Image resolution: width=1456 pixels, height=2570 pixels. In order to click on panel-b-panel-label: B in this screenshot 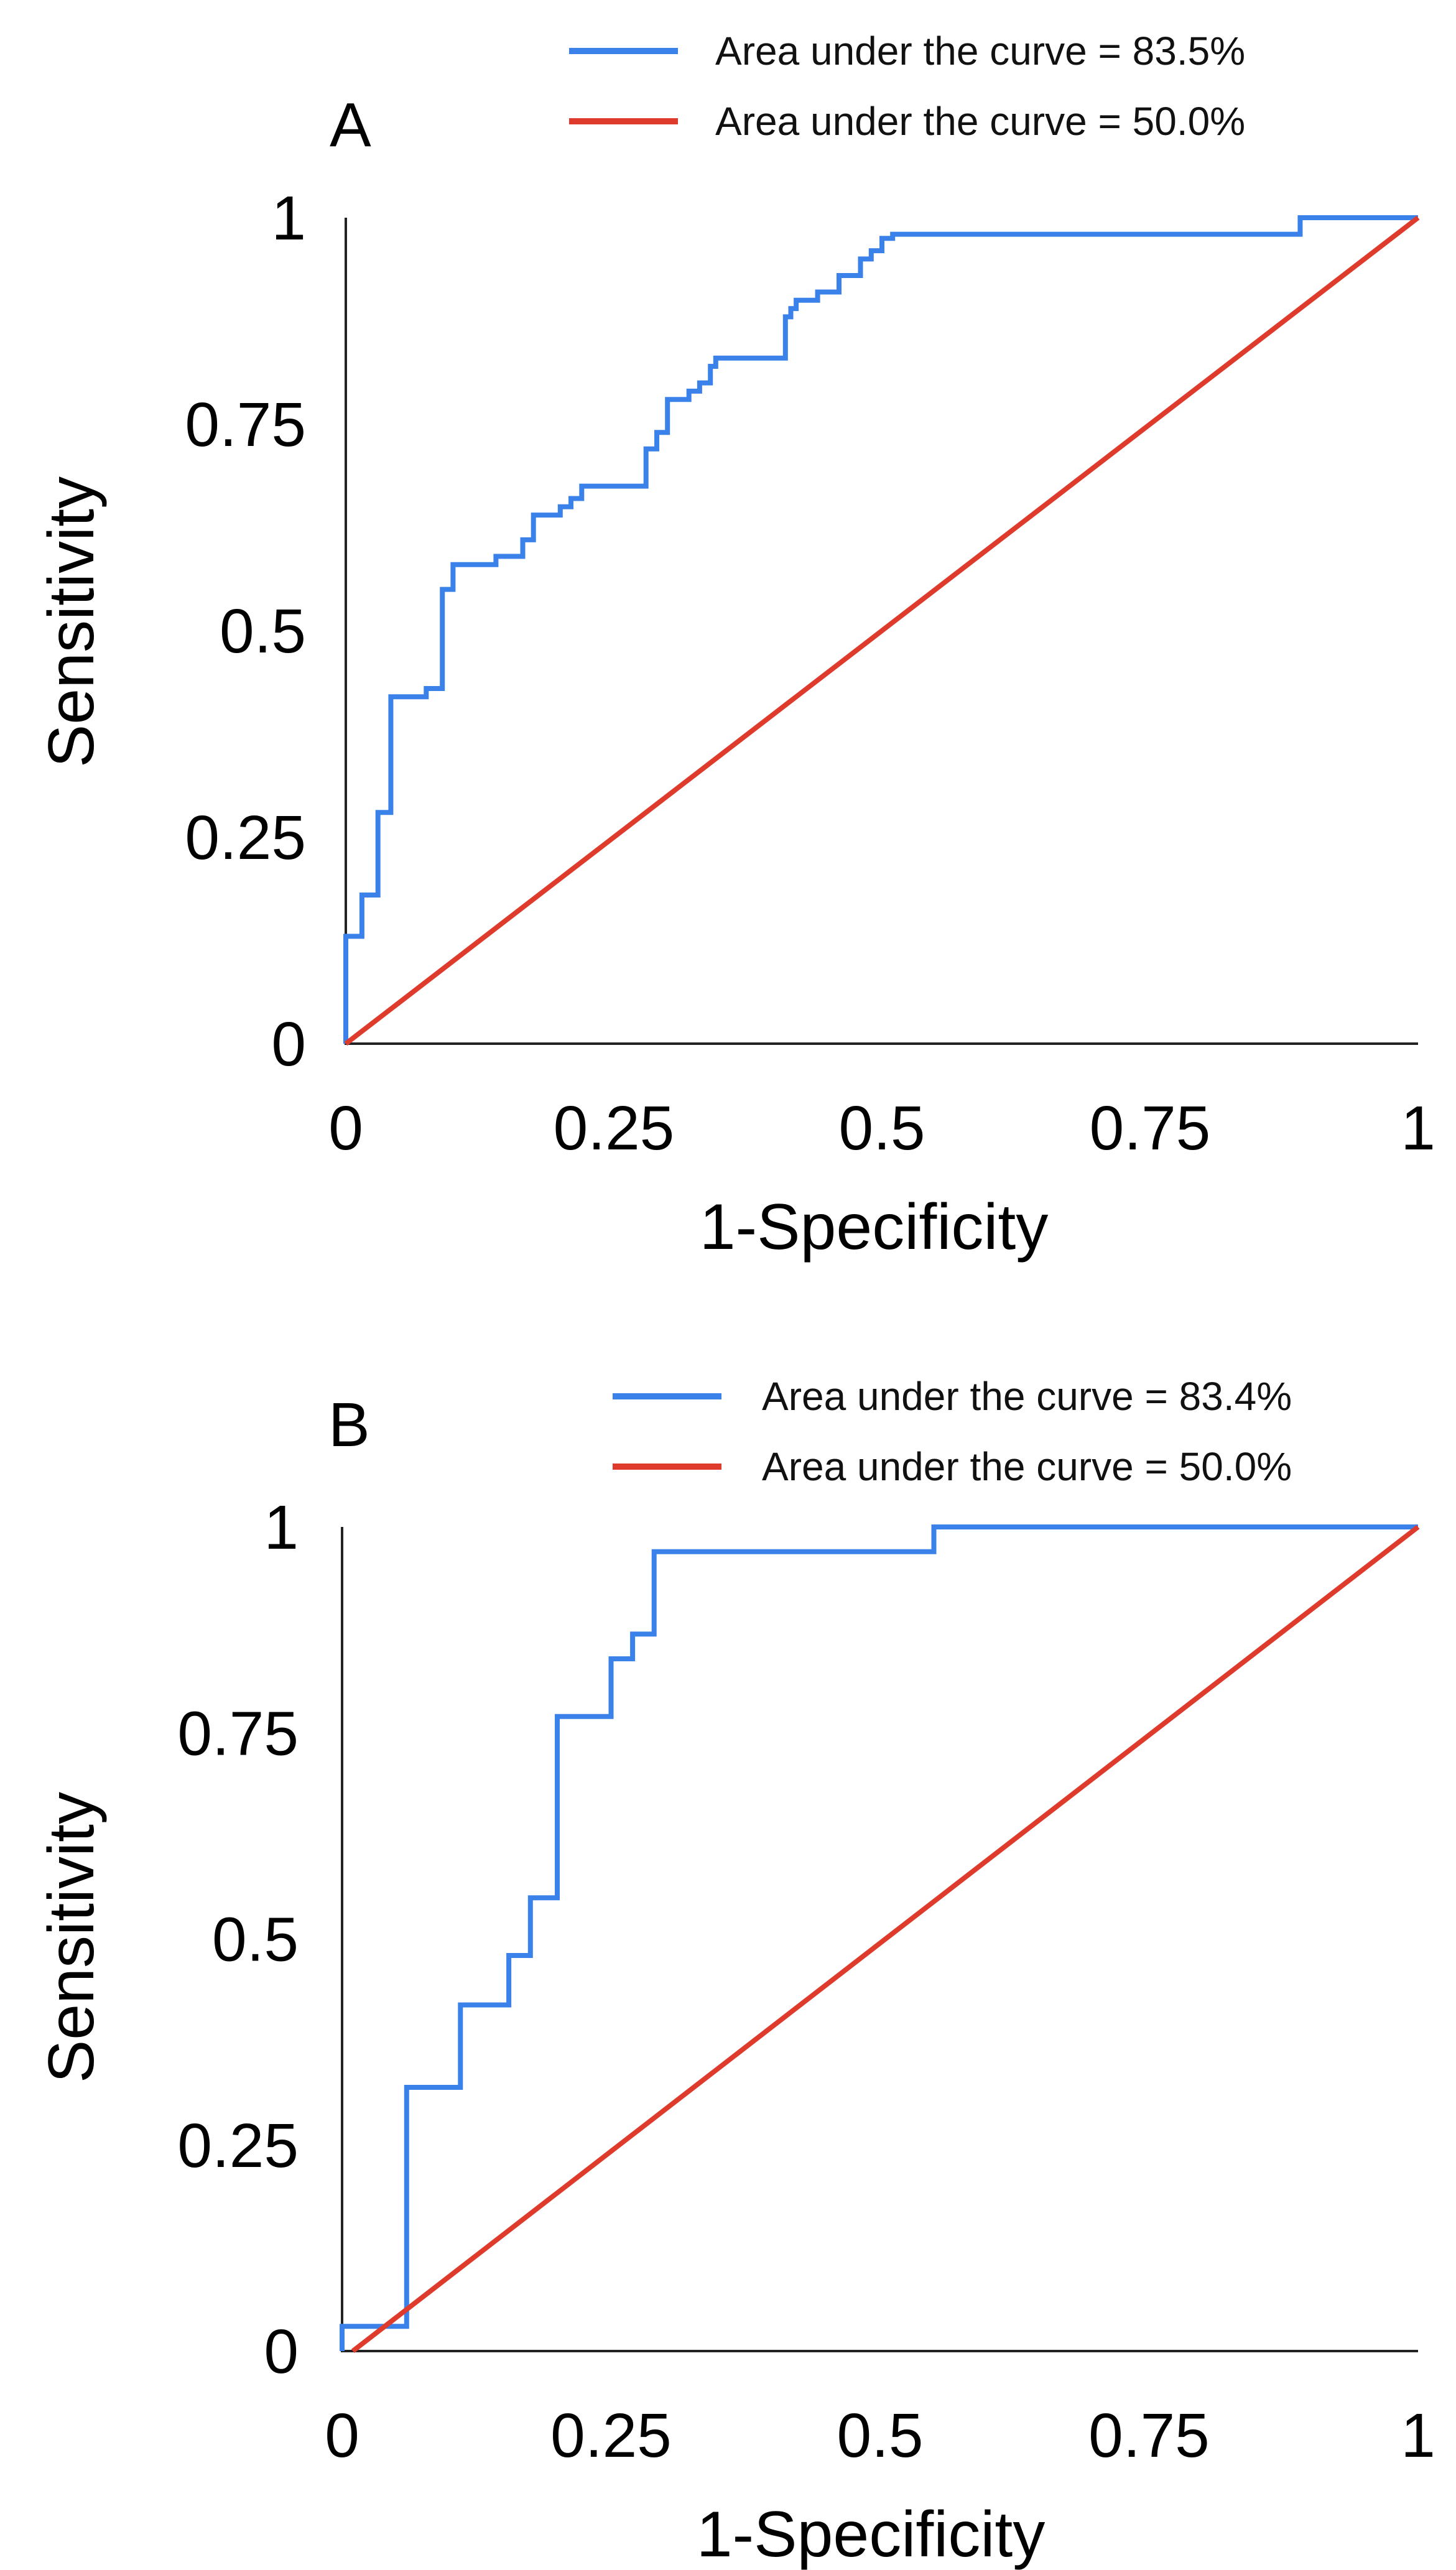, I will do `click(349, 1425)`.